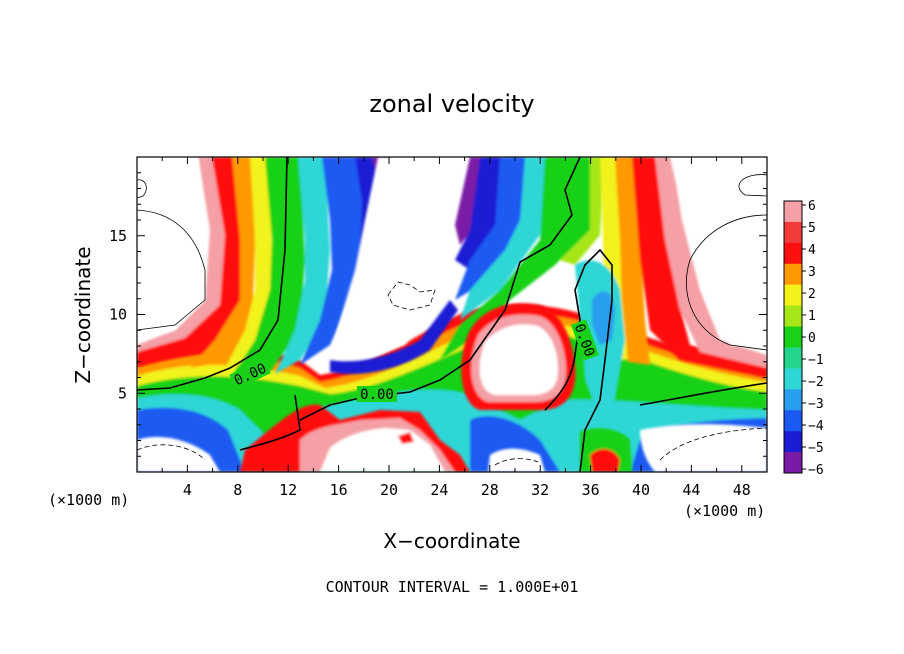 Image resolution: width=904 pixels, height=654 pixels. Describe the element at coordinates (88, 500) in the screenshot. I see `x-unit-left: (×1000 m)` at that location.